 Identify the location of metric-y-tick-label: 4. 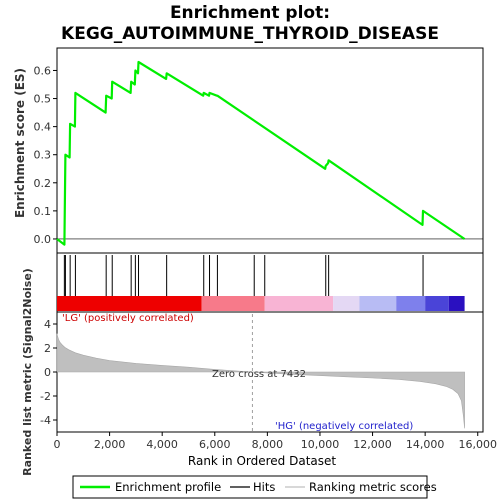
(47, 324).